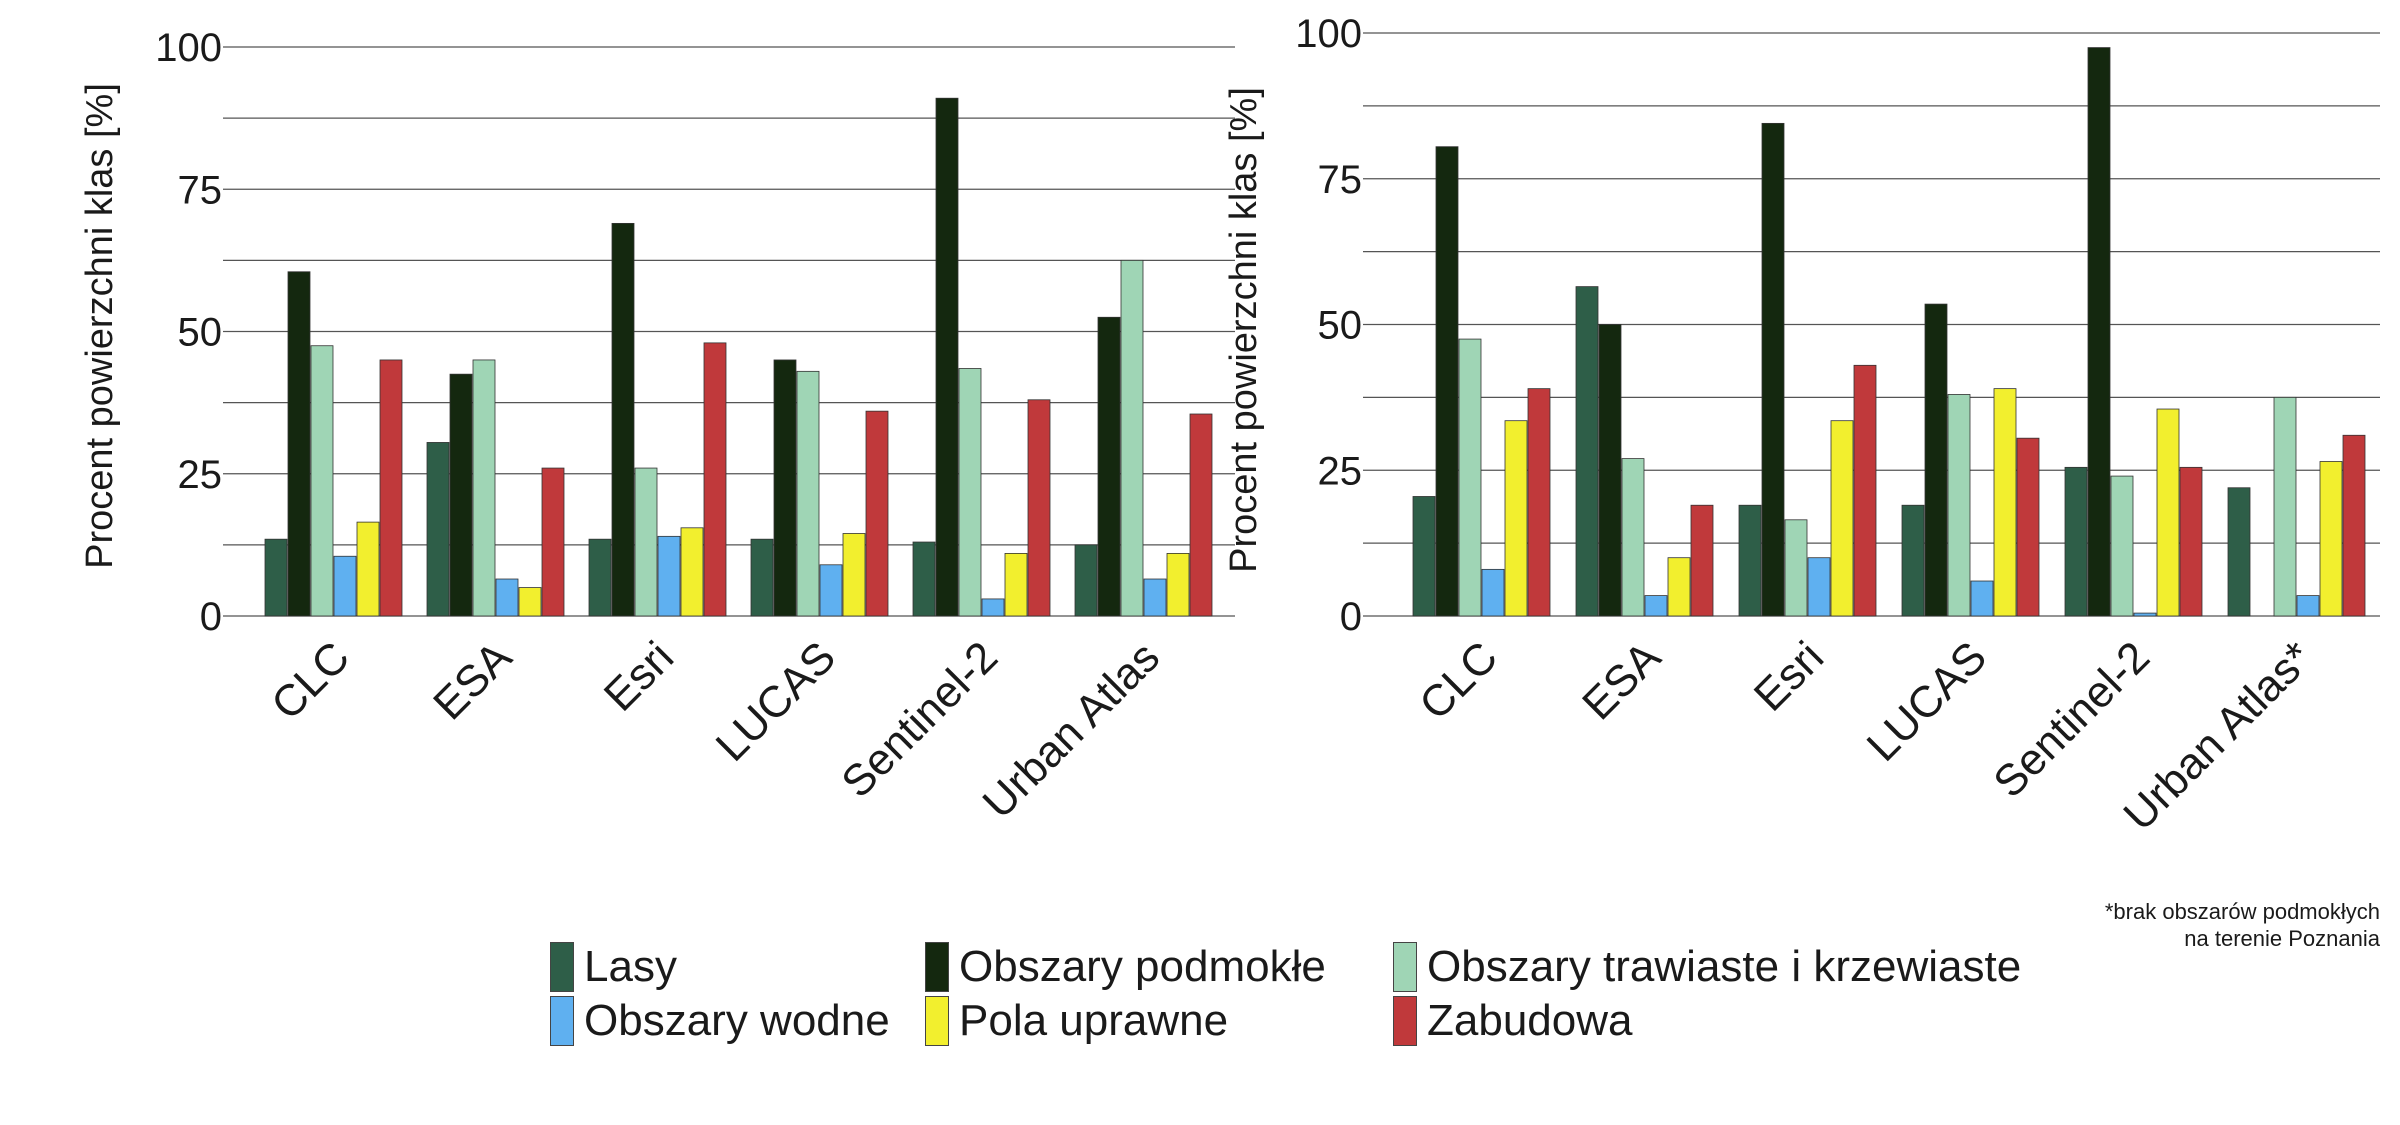 The height and width of the screenshot is (1125, 2400). I want to click on legend-item-zabudowa: Zabudowa, so click(1713, 1021).